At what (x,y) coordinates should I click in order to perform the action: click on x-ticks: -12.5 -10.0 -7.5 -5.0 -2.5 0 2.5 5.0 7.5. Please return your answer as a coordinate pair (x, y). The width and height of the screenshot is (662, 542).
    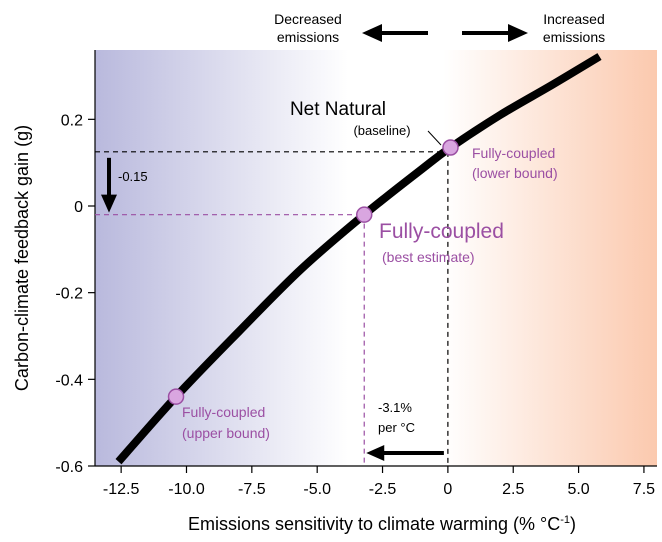
    Looking at the image, I should click on (379, 482).